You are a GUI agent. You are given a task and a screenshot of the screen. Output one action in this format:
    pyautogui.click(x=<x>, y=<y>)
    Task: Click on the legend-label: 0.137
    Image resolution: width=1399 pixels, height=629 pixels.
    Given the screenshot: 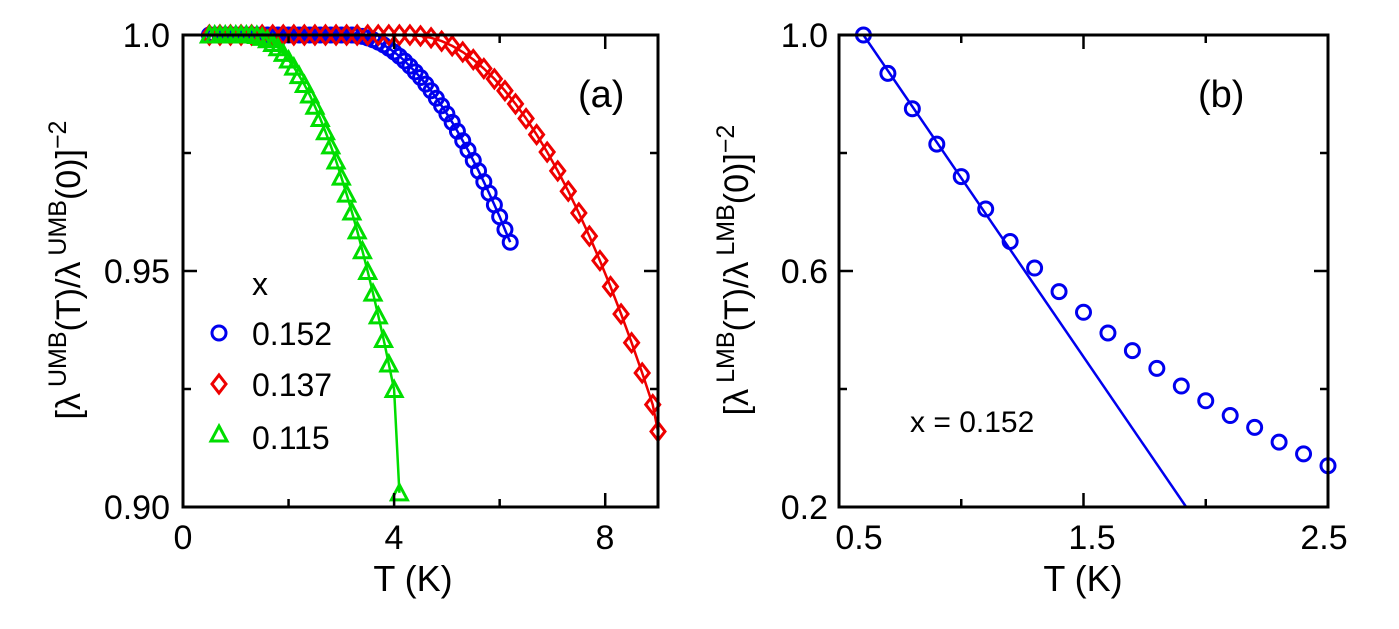 What is the action you would take?
    pyautogui.click(x=292, y=385)
    